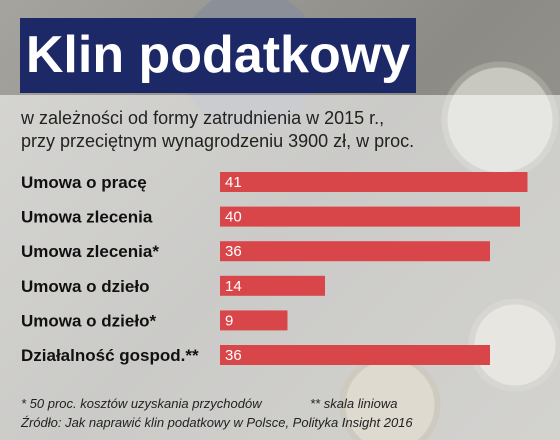 The height and width of the screenshot is (440, 560). I want to click on chart-title: Klin podatkowy, so click(218, 55).